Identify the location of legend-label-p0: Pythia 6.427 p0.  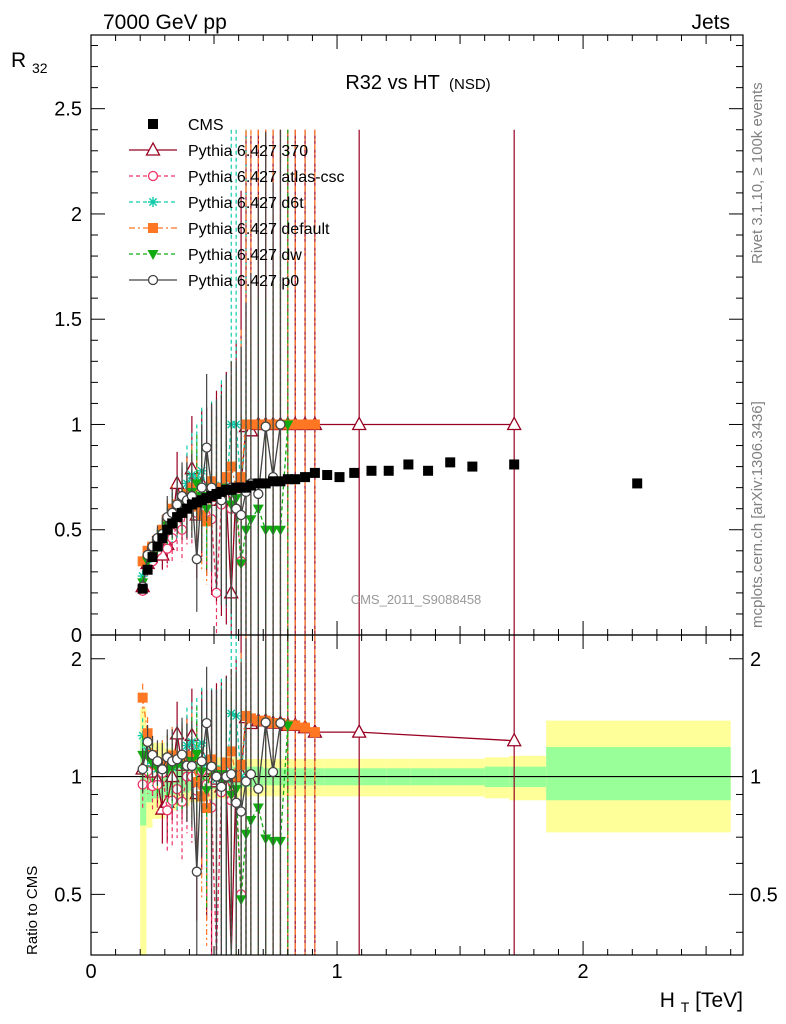
(243, 281).